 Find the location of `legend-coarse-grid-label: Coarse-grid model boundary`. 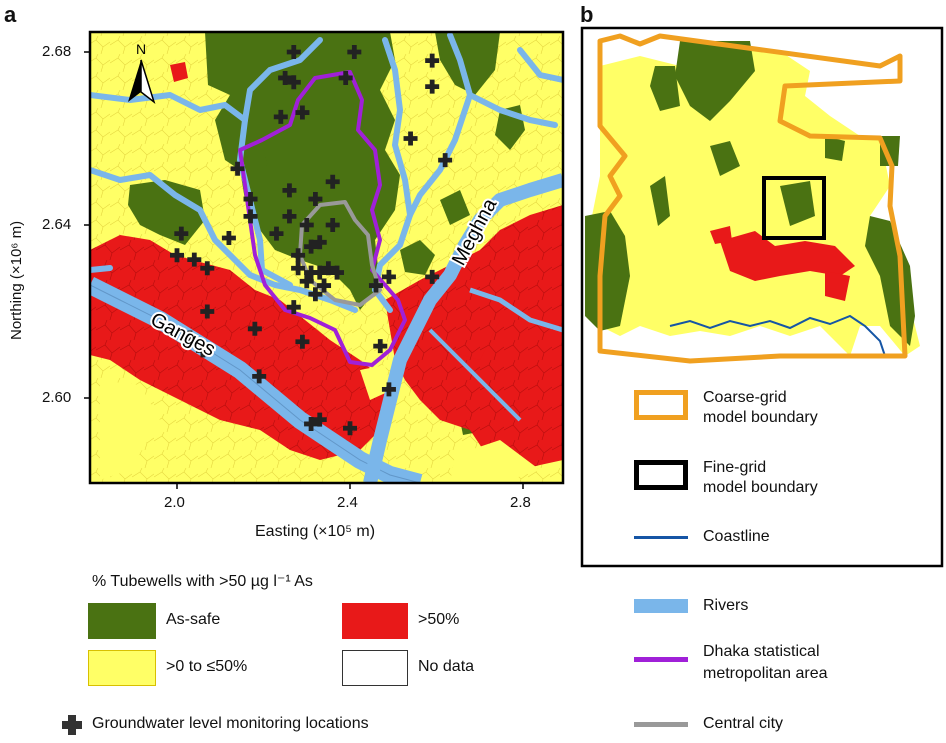

legend-coarse-grid-label: Coarse-grid model boundary is located at coordinates (760, 407).